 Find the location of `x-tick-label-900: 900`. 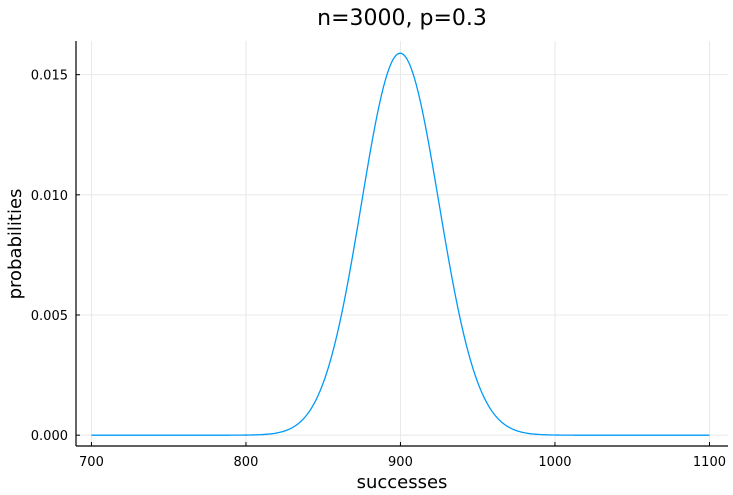

x-tick-label-900: 900 is located at coordinates (400, 462).